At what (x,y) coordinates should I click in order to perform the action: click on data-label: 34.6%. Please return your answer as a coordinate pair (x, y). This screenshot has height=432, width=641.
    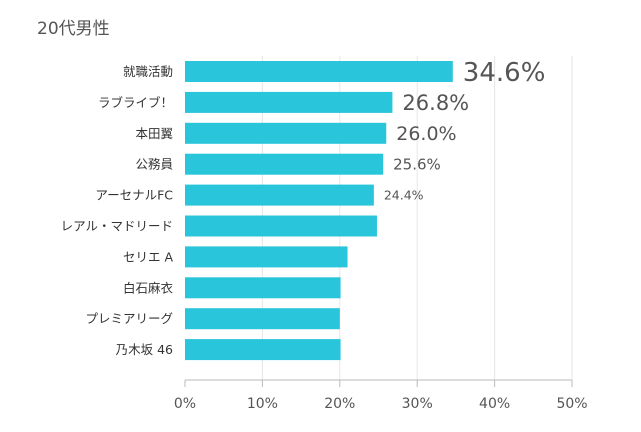
    Looking at the image, I should click on (504, 73).